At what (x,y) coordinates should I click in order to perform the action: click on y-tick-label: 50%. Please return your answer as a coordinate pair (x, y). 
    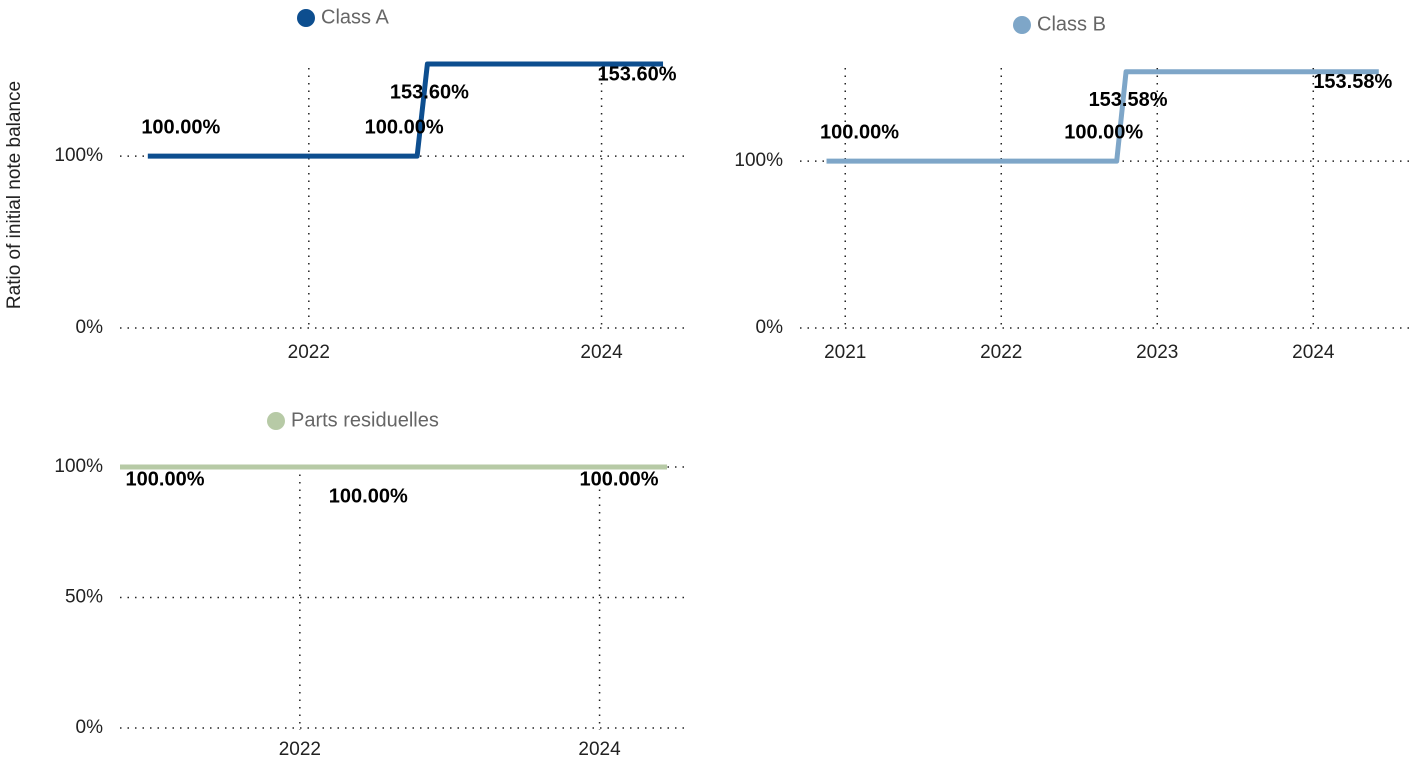
    Looking at the image, I should click on (84, 597).